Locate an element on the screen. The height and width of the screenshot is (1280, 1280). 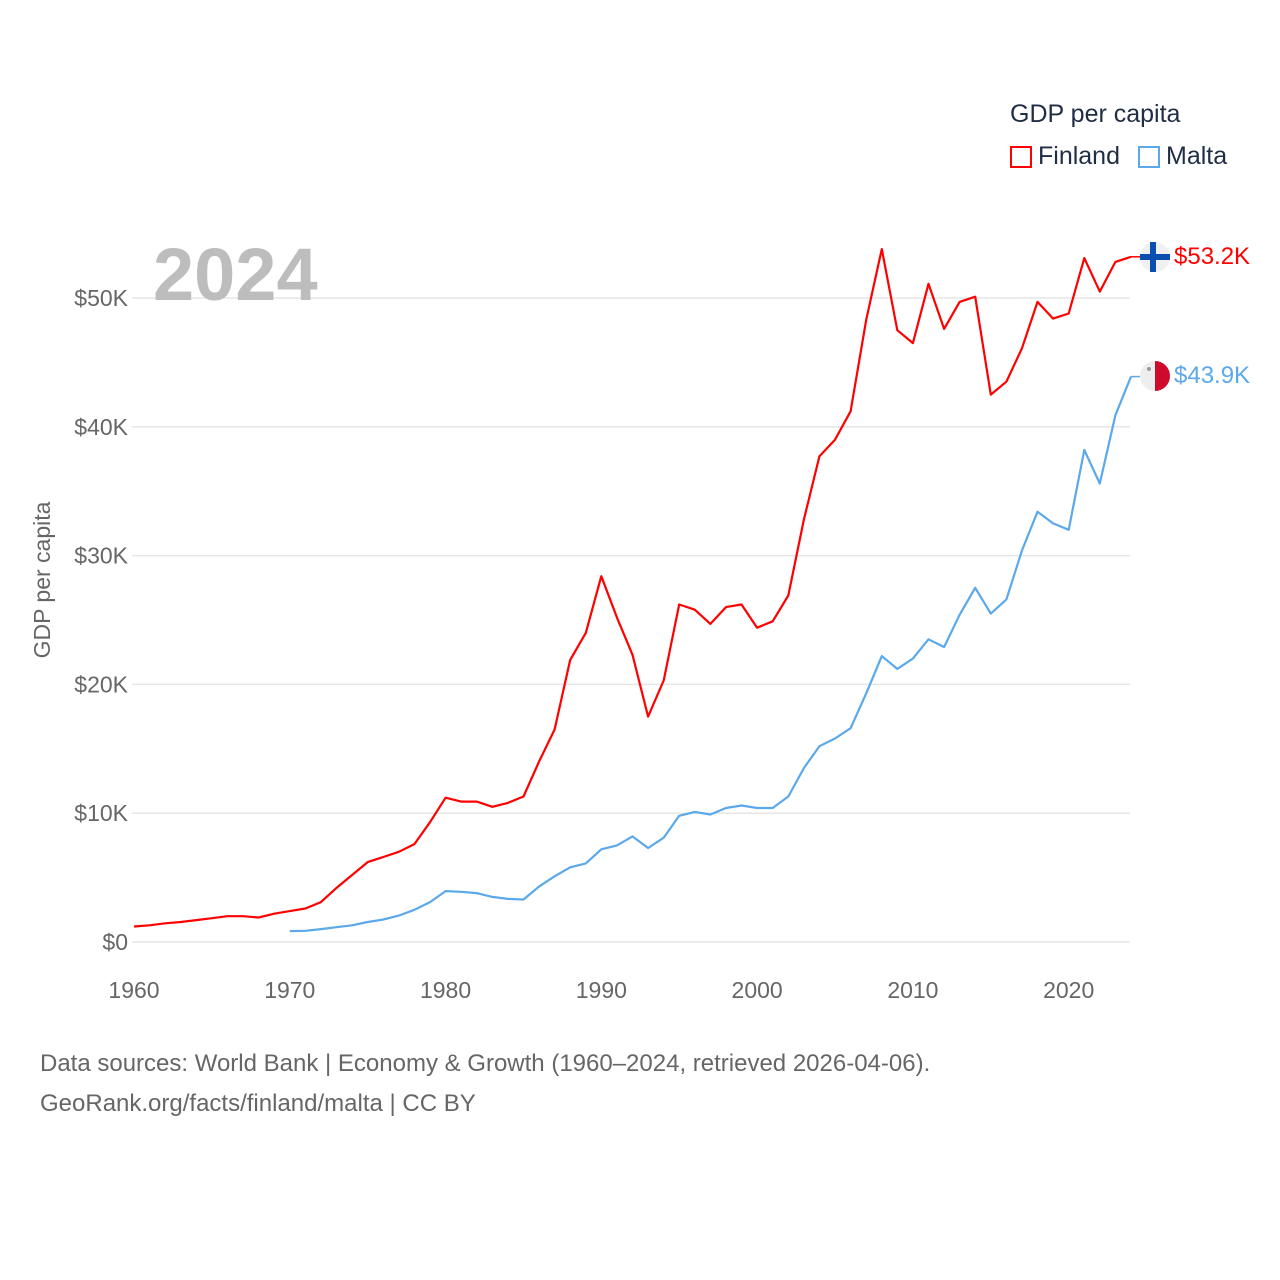
legend-item-malta: Malta is located at coordinates (1182, 156).